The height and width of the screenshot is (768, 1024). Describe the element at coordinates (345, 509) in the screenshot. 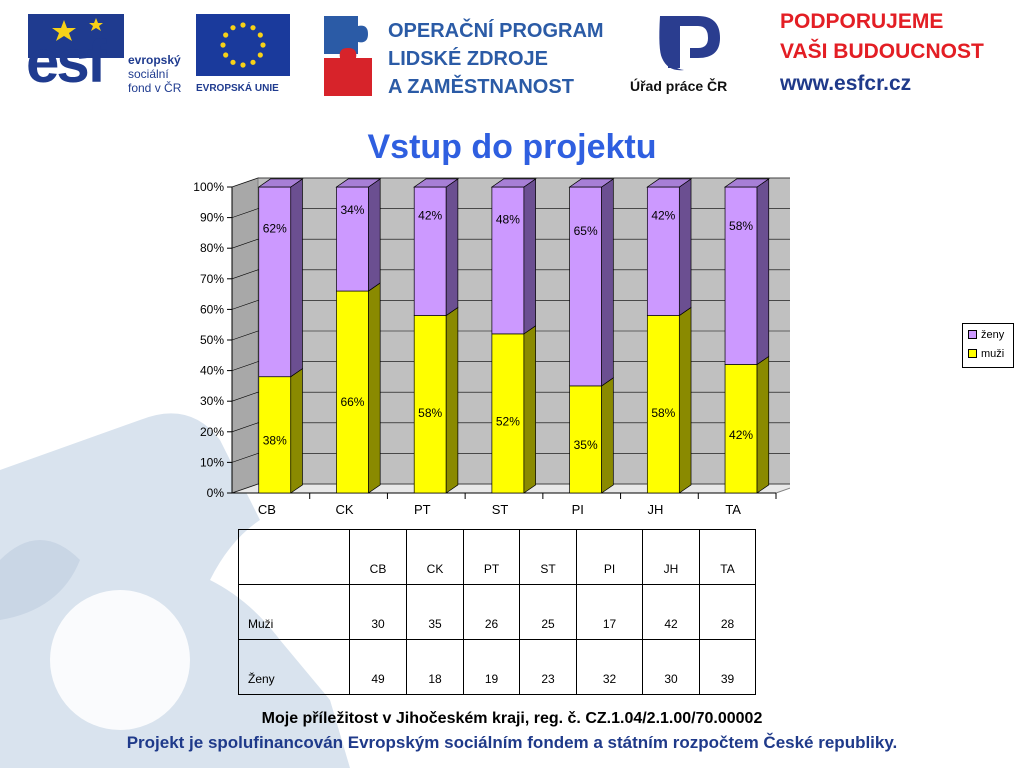

I see `x-tick-label-CK: CK` at that location.